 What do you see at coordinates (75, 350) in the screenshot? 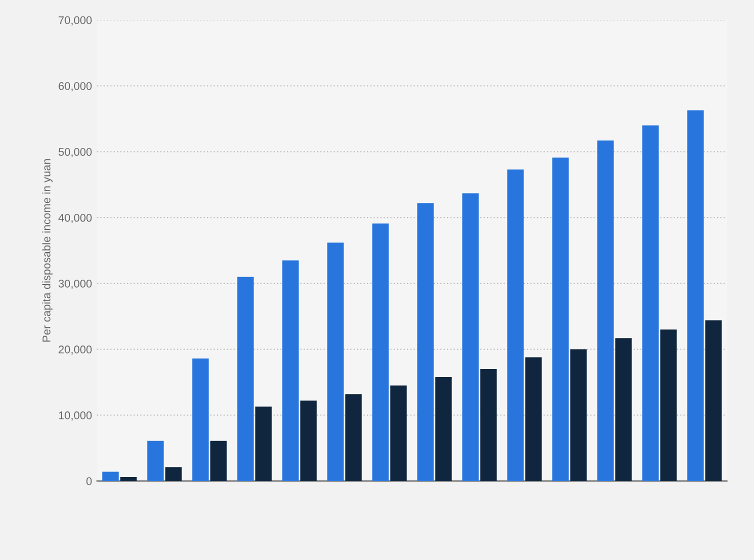
I see `y-tick-label: 20,000` at bounding box center [75, 350].